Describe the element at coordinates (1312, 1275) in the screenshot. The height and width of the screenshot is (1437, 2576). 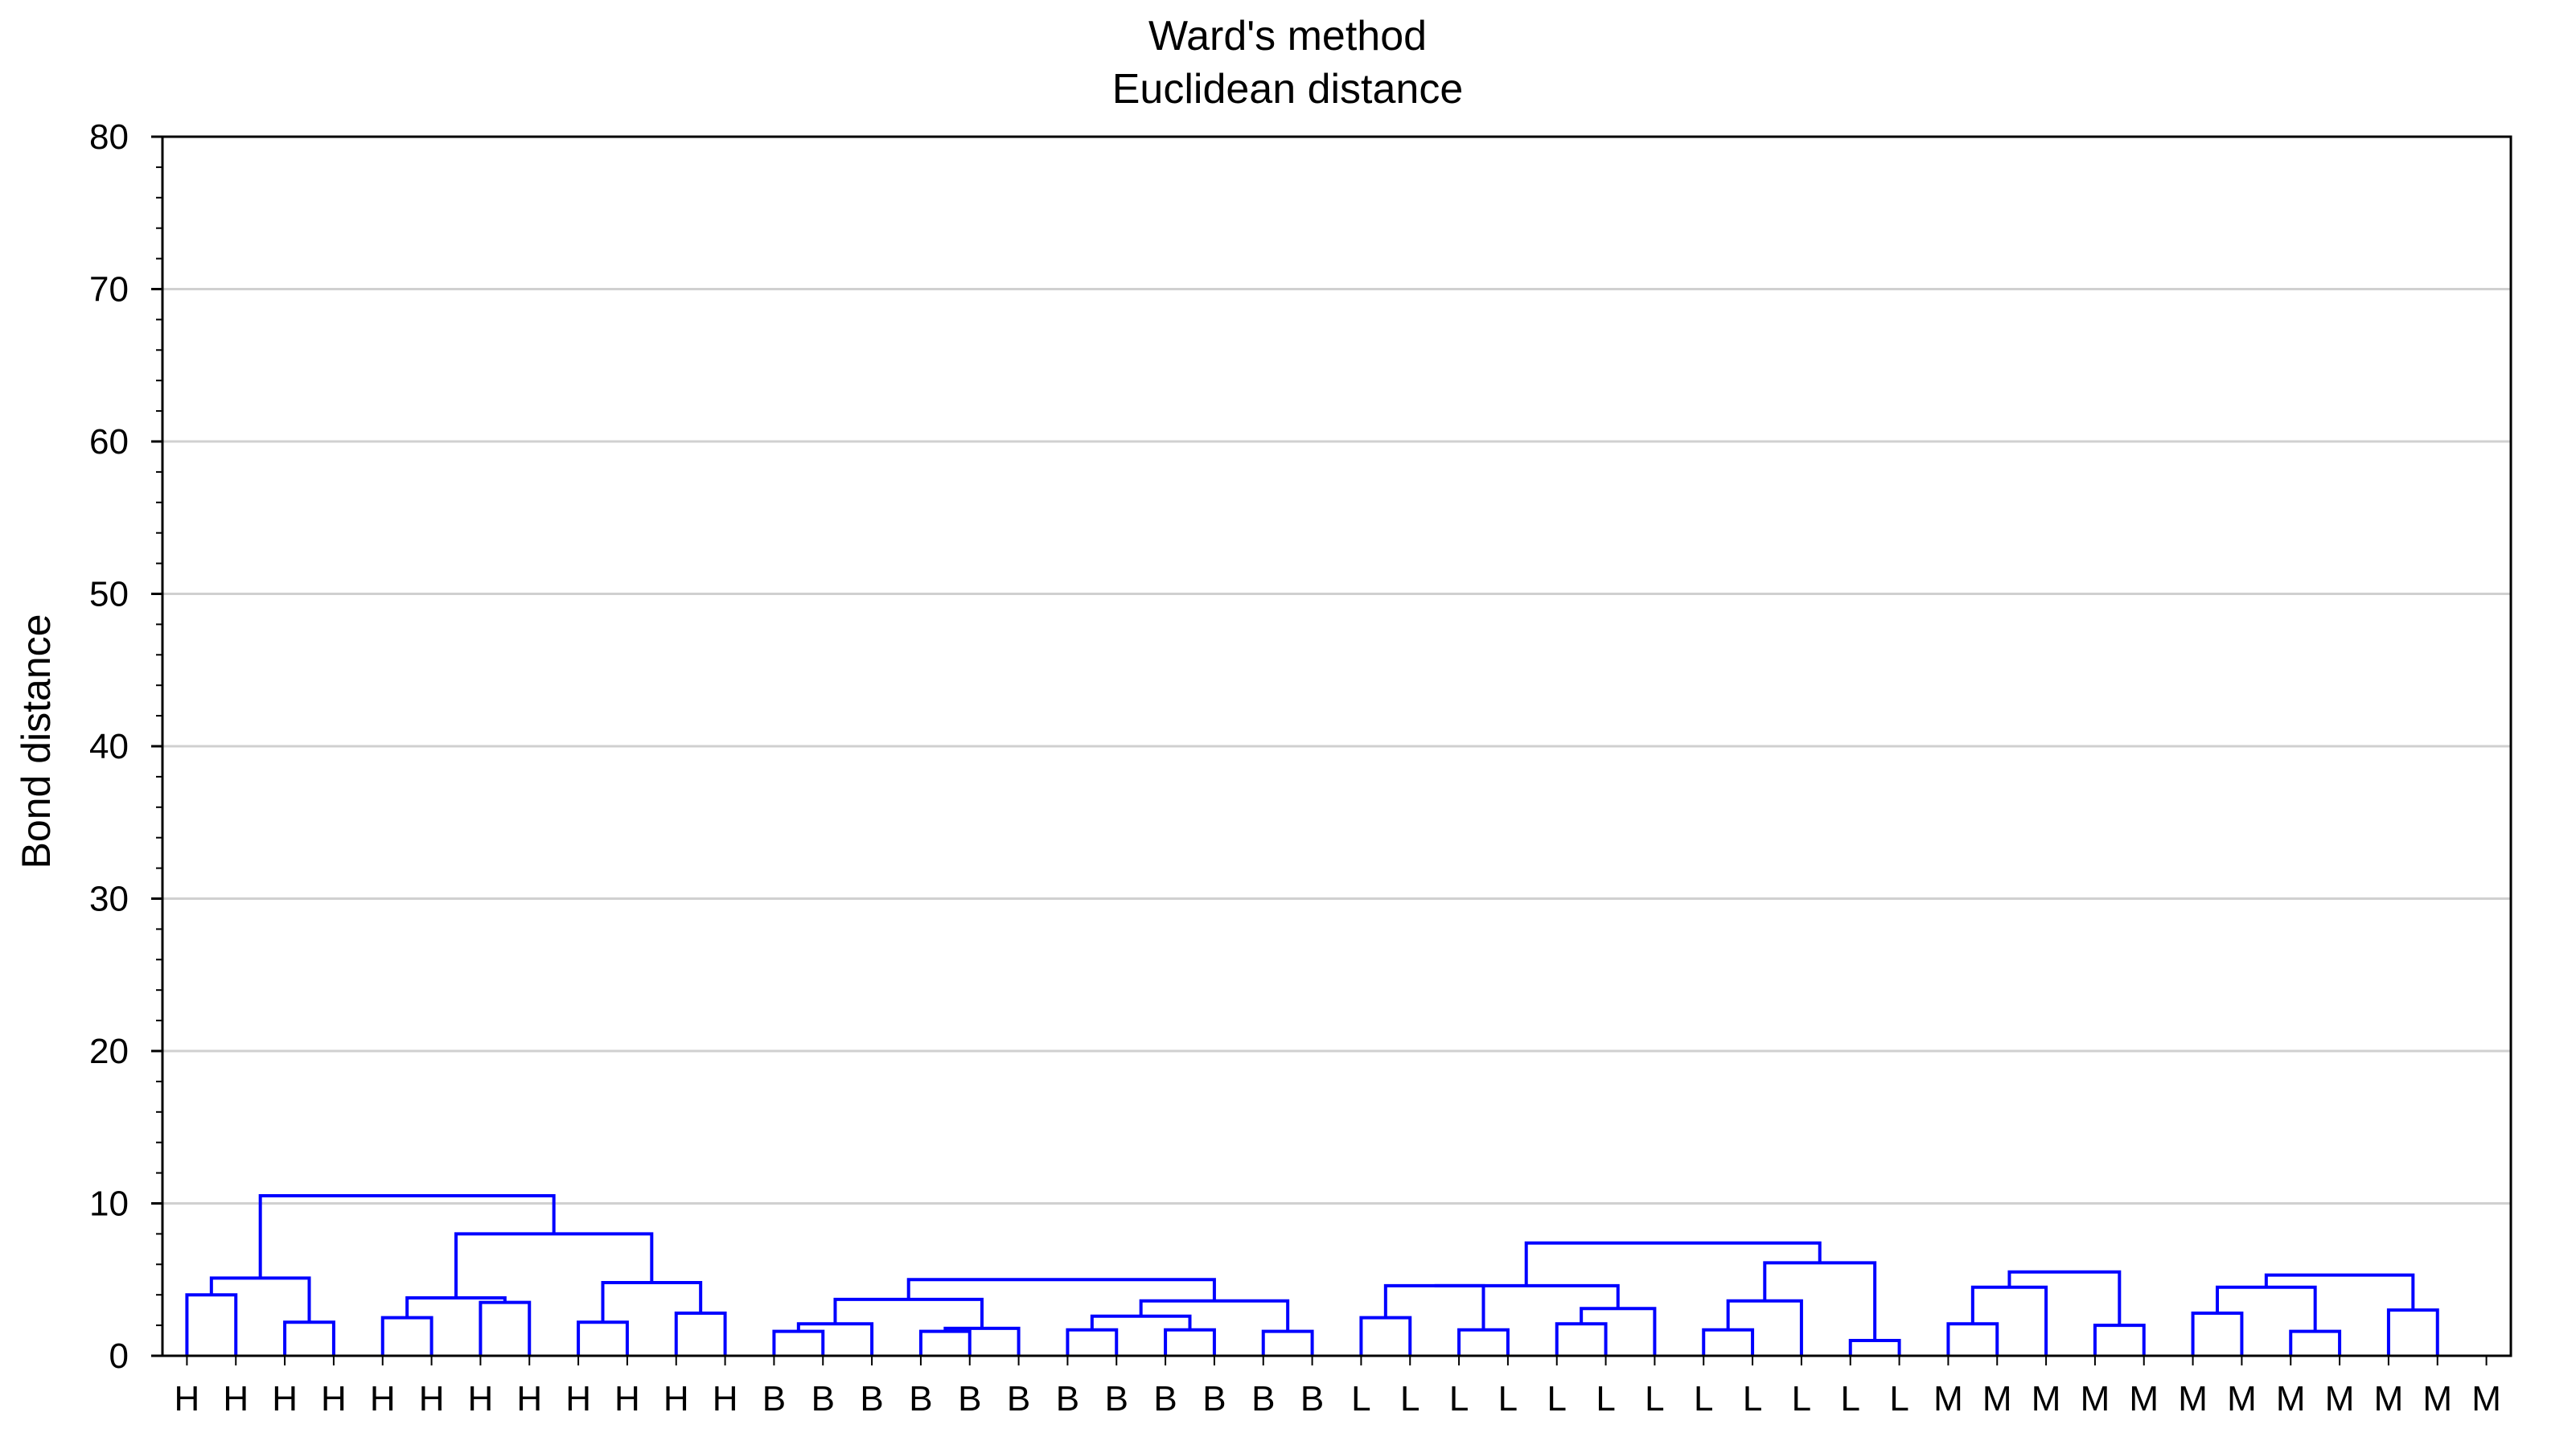
I see `dendrogram-links` at that location.